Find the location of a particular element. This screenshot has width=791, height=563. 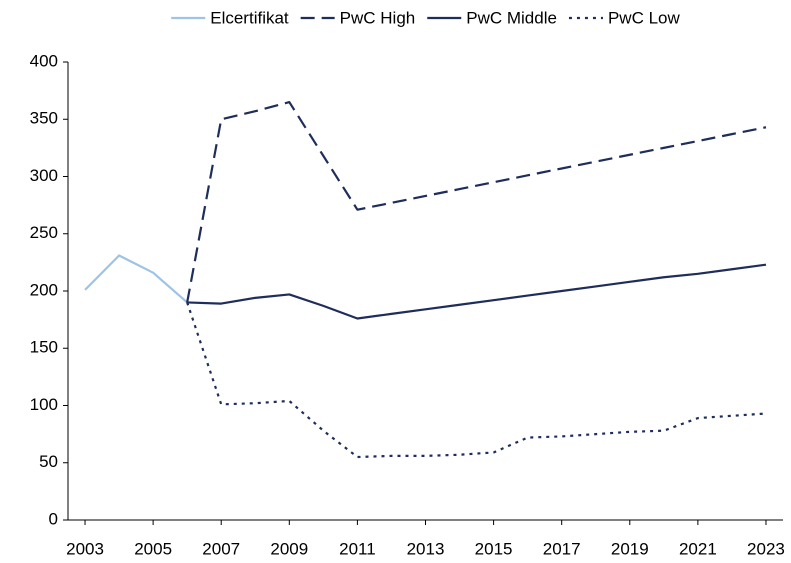

y-tick-label: 400 is located at coordinates (44, 60).